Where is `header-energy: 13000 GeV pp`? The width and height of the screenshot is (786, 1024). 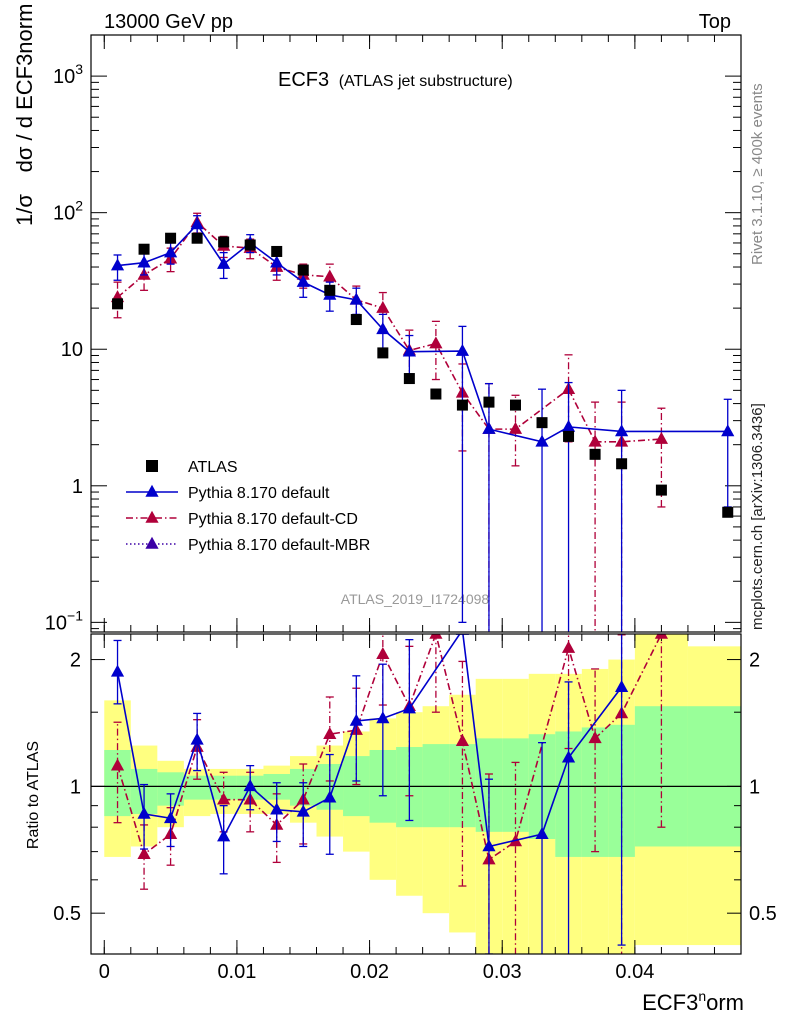
header-energy: 13000 GeV pp is located at coordinates (168, 22).